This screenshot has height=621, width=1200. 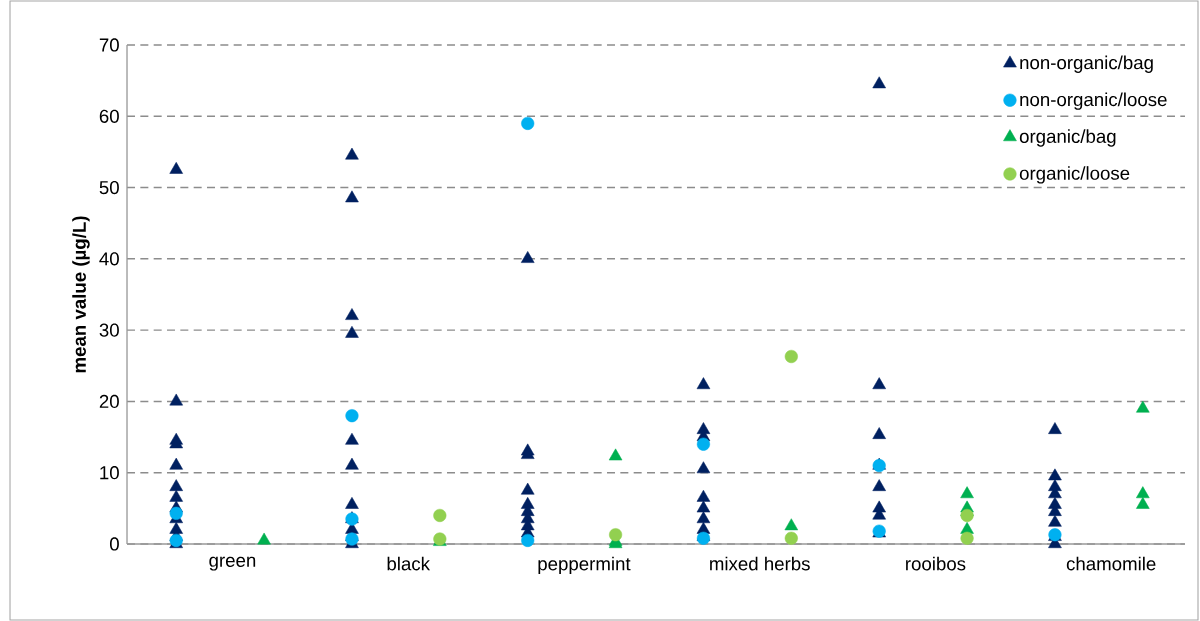 I want to click on x-tick-label: mixed herbs, so click(x=760, y=563).